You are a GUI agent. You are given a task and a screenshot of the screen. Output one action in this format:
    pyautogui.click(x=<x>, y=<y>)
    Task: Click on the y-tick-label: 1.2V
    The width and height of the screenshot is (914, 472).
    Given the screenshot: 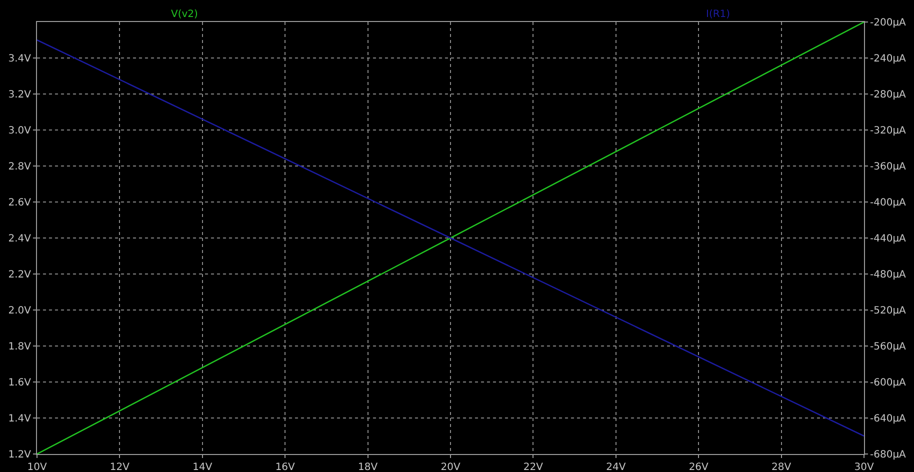 What is the action you would take?
    pyautogui.click(x=20, y=455)
    